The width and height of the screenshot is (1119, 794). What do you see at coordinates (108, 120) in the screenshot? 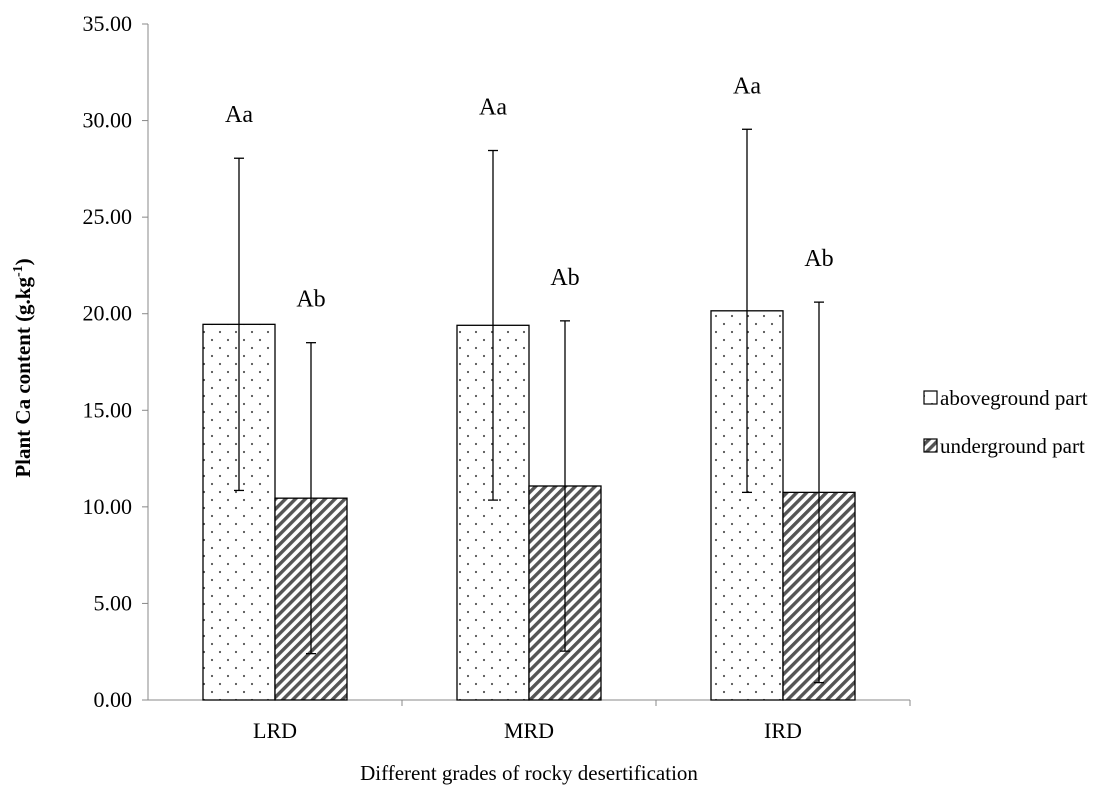
I see `y-tick-label: 30.00` at bounding box center [108, 120].